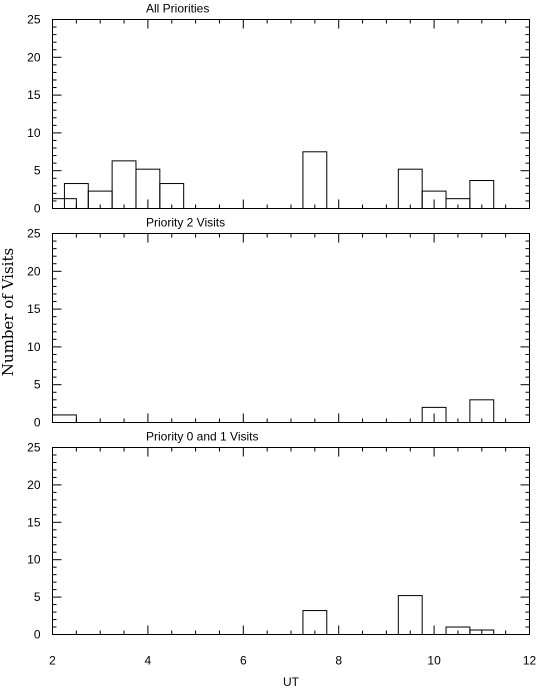 The height and width of the screenshot is (688, 538). I want to click on x-axis-label: UT, so click(291, 681).